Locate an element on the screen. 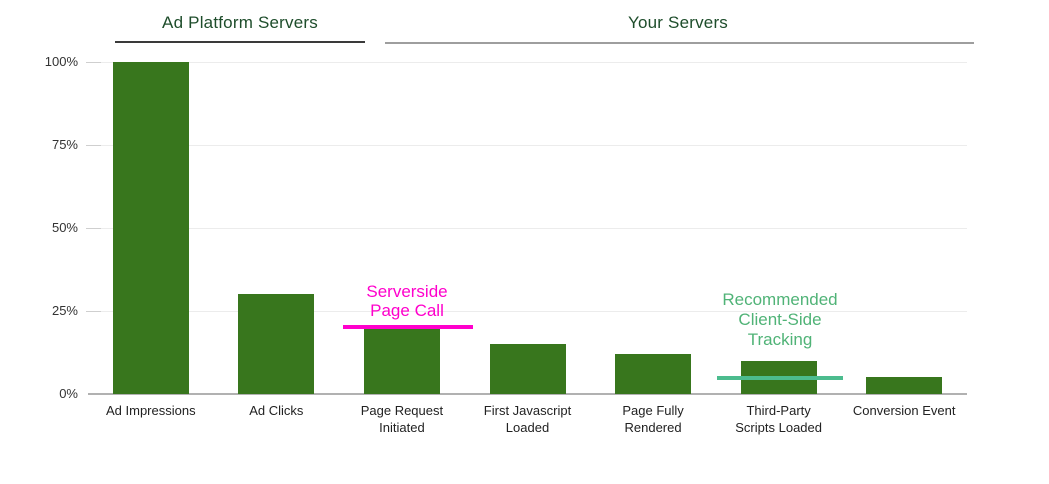 Image resolution: width=1049 pixels, height=484 pixels. x-axis-label-conversion-event: Conversion Event is located at coordinates (904, 410).